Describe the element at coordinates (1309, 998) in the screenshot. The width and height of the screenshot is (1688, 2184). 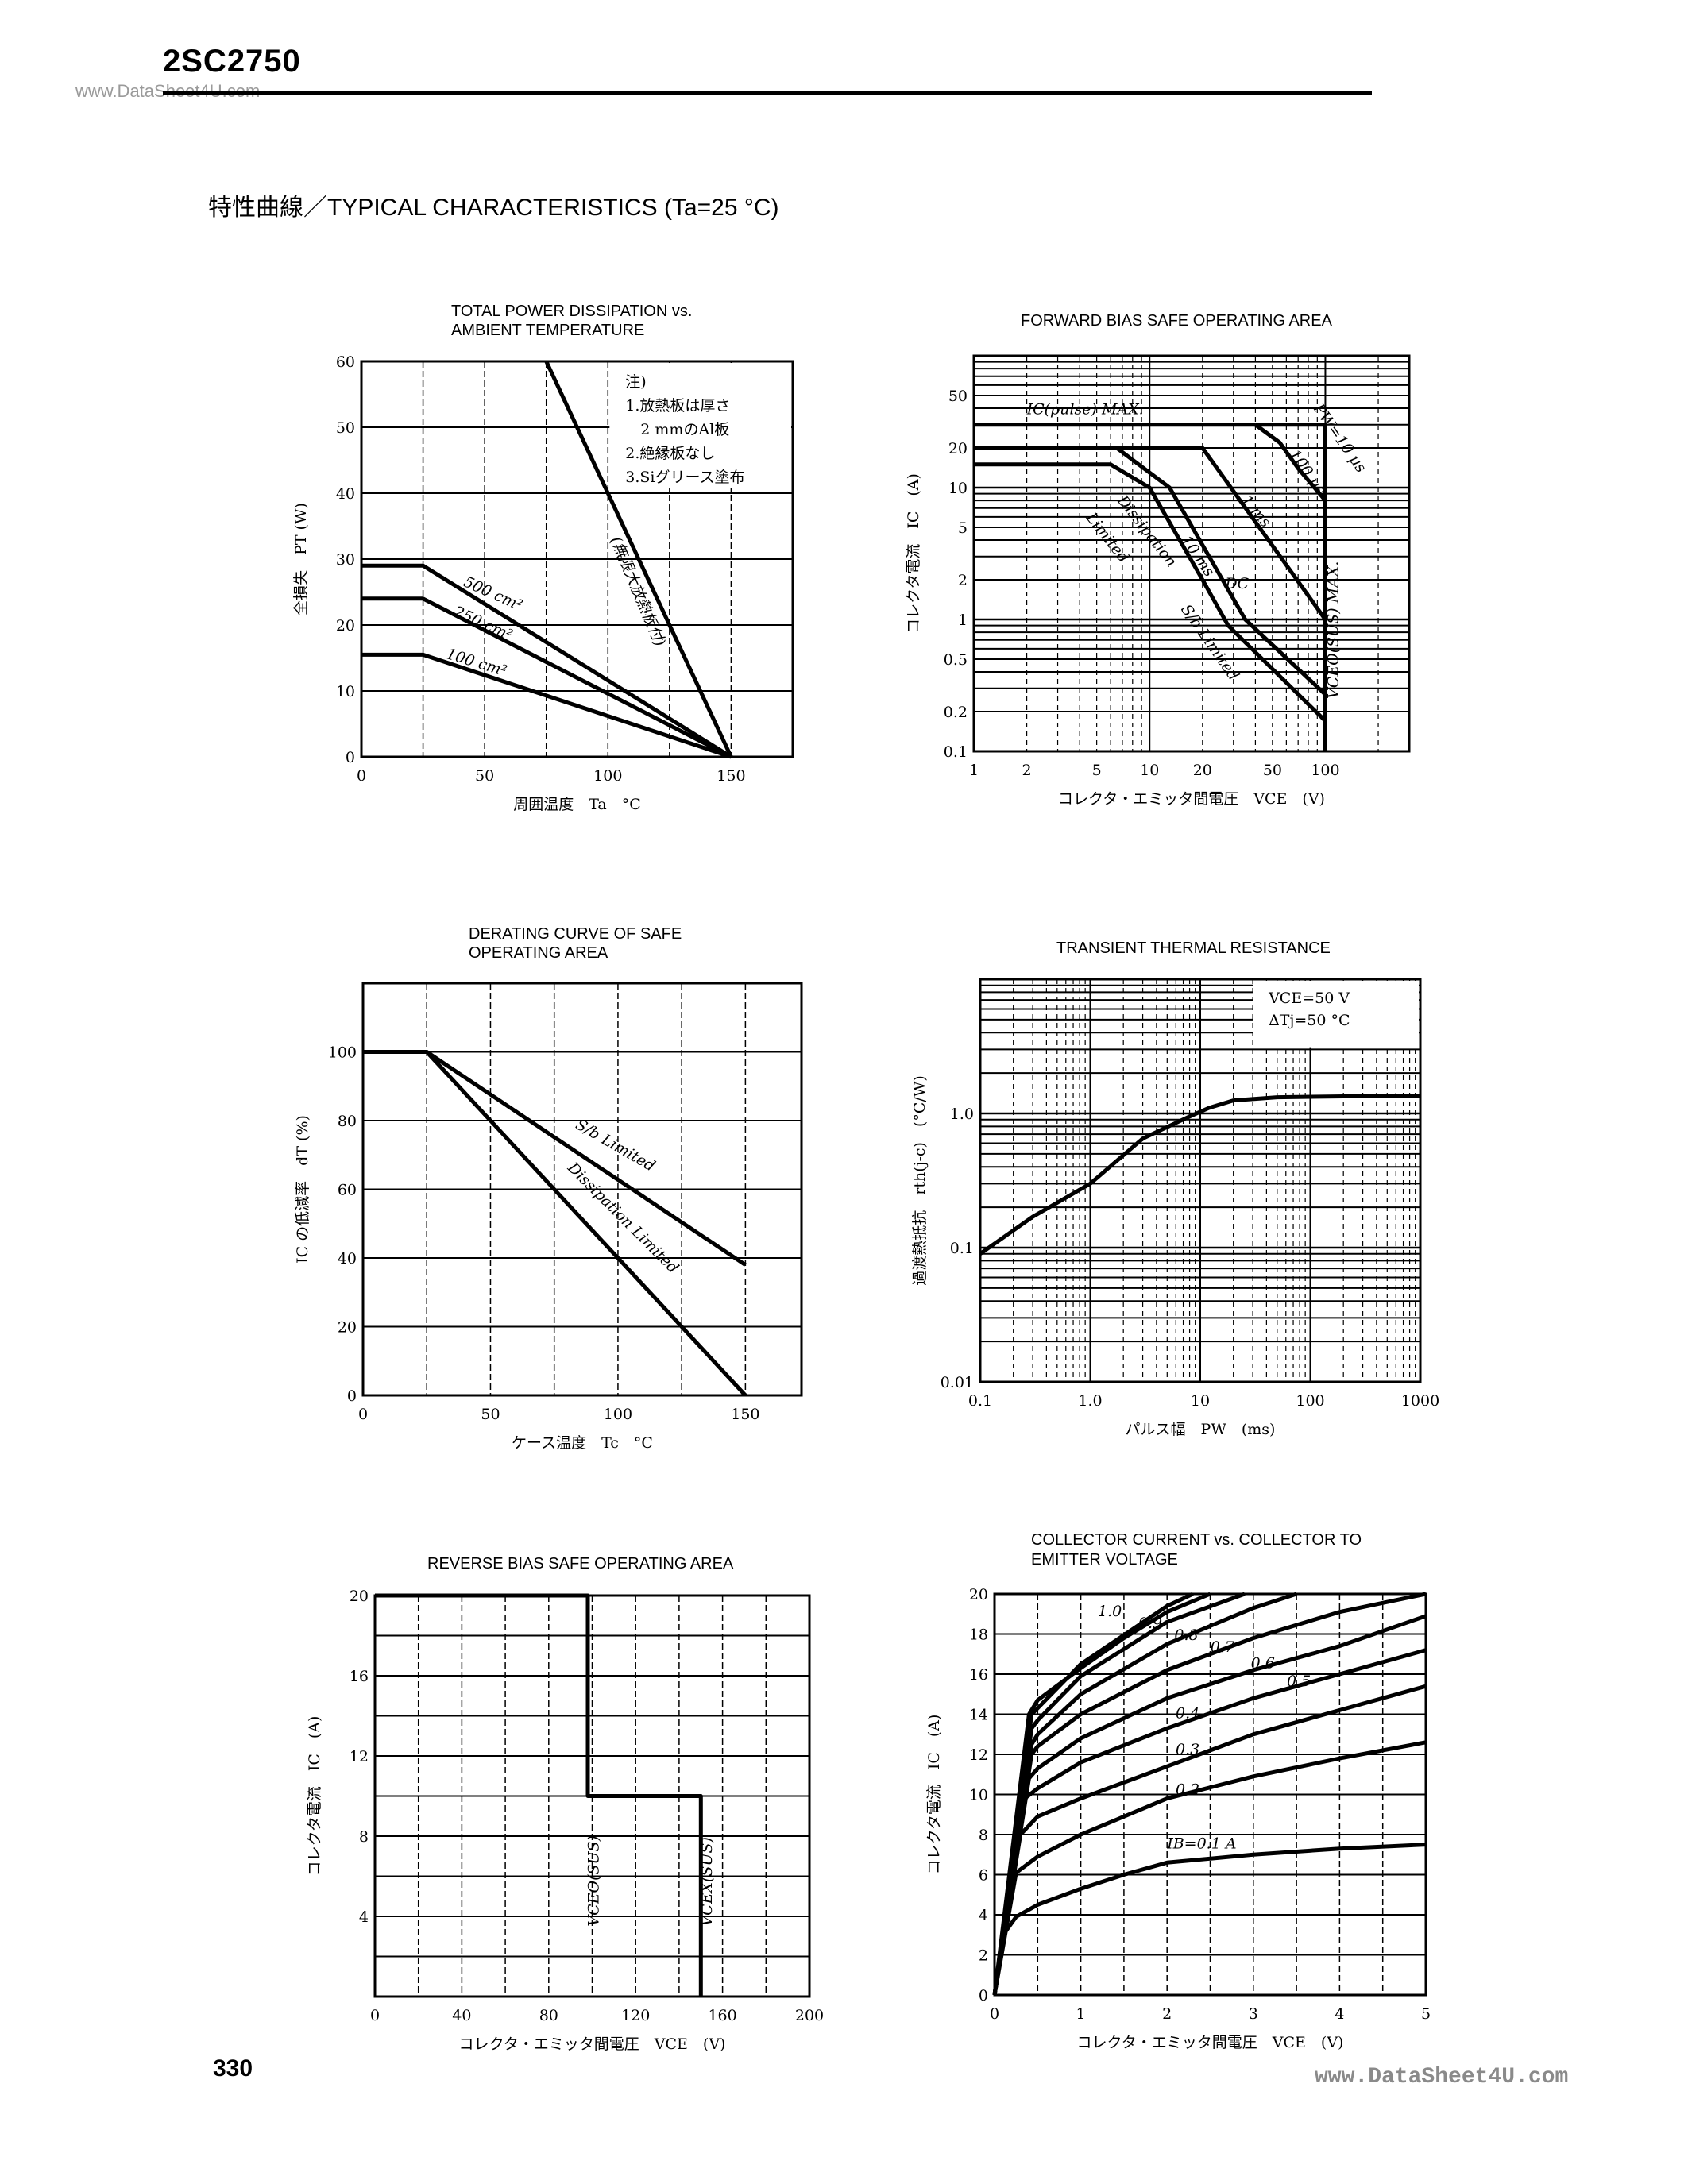
I see `condition-line: VCE=50 V` at that location.